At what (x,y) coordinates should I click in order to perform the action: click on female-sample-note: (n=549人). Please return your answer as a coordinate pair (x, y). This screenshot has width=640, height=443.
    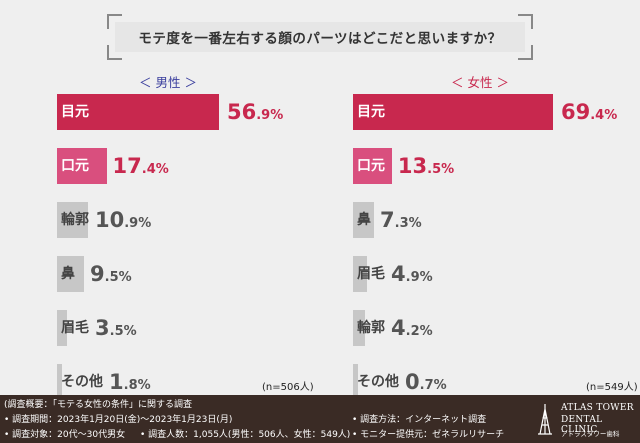
    Looking at the image, I should click on (612, 387).